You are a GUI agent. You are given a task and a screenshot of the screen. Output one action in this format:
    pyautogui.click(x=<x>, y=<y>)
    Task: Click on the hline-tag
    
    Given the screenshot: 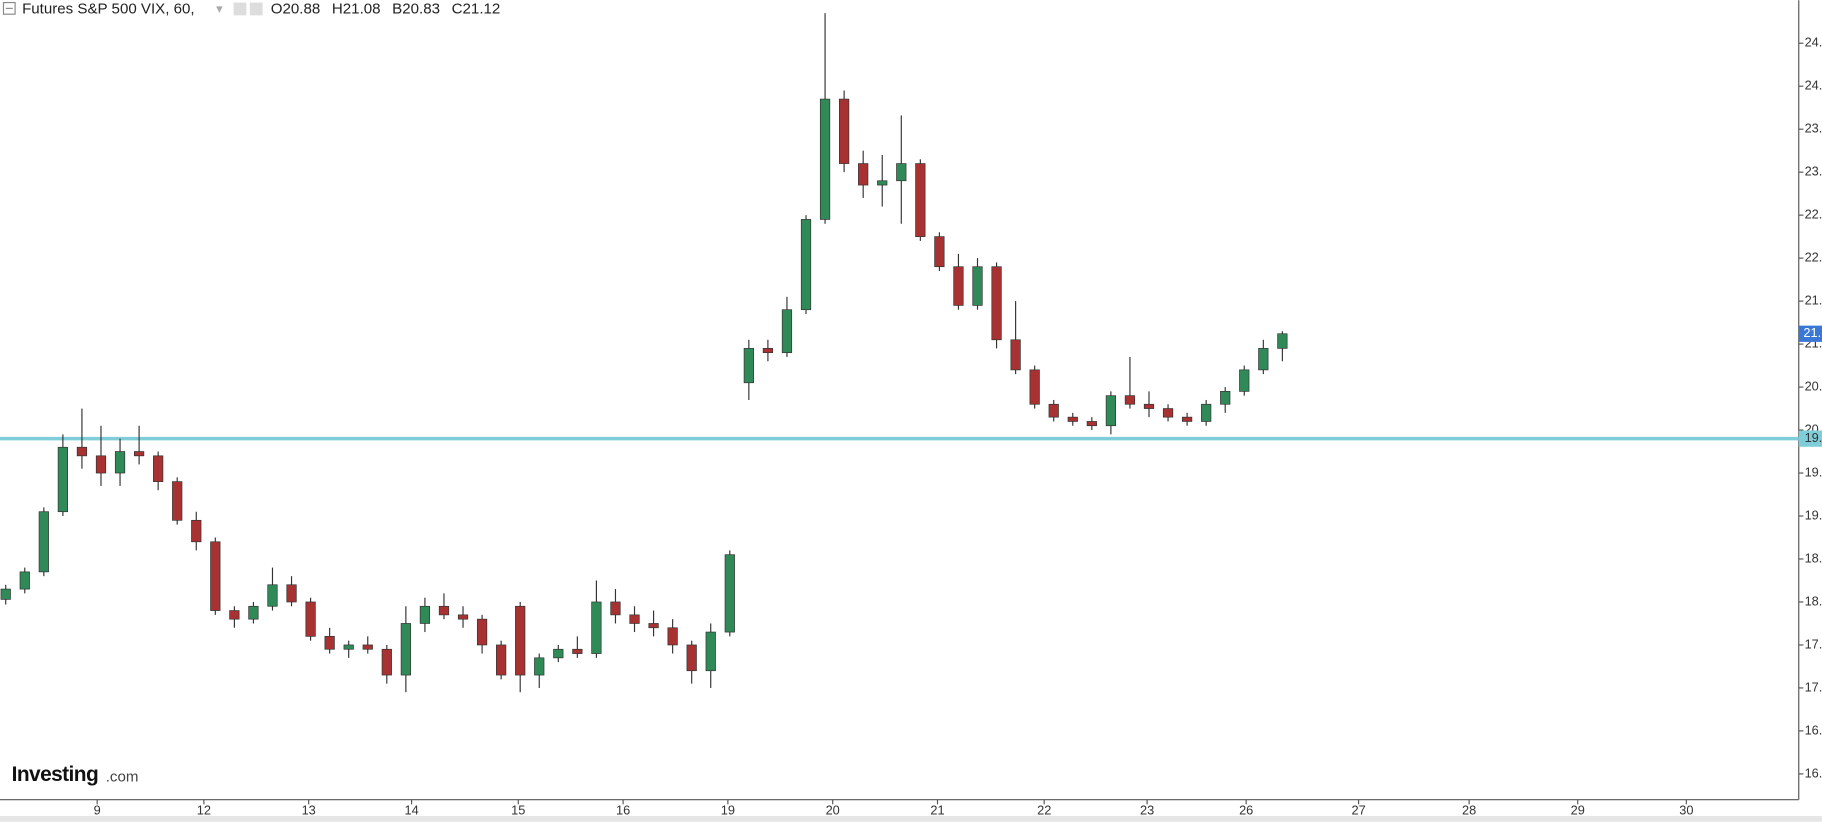 What is the action you would take?
    pyautogui.click(x=1810, y=438)
    